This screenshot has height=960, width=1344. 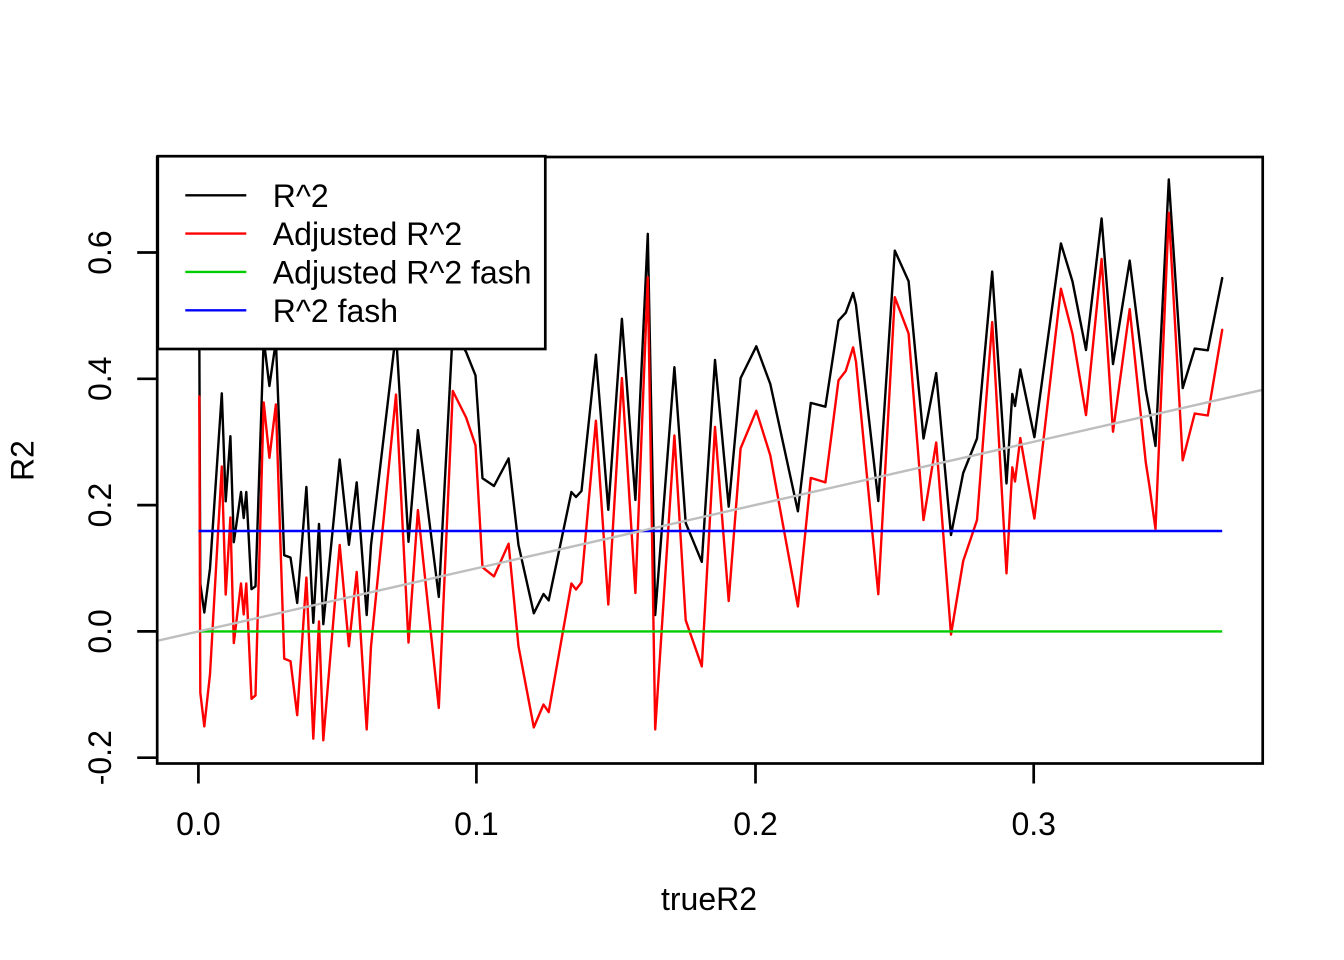 What do you see at coordinates (100, 252) in the screenshot?
I see `svg-text: 0.6` at bounding box center [100, 252].